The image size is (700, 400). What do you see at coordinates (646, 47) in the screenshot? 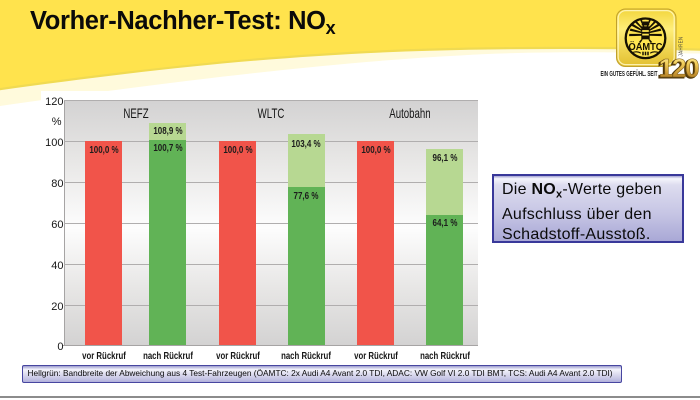
I see `svg-text: ÖAMTC` at bounding box center [646, 47].